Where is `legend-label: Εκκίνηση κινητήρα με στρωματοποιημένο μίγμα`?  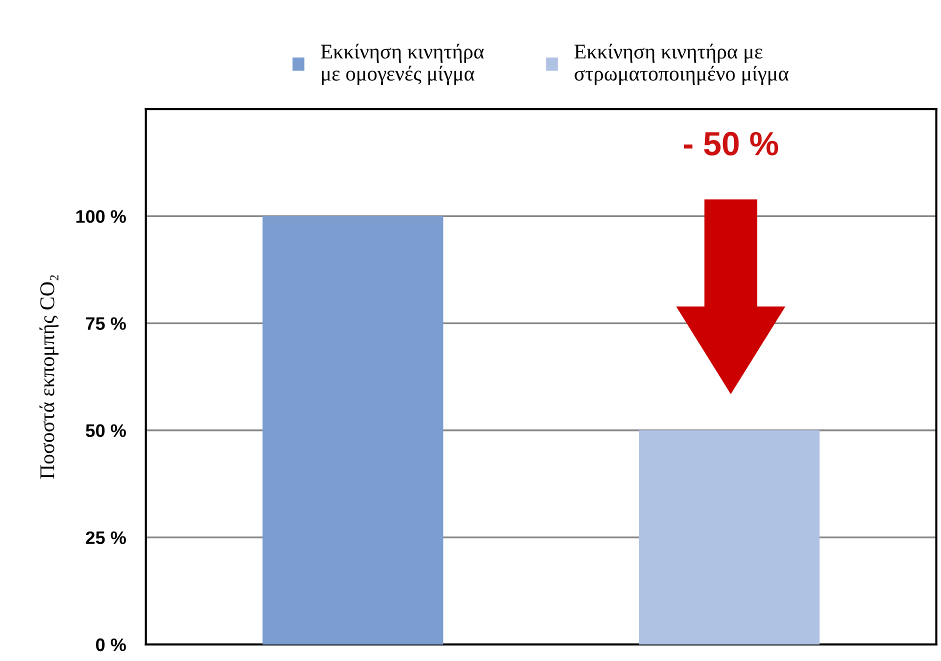 legend-label: Εκκίνηση κινητήρα με στρωματοποιημένο μίγμα is located at coordinates (681, 64).